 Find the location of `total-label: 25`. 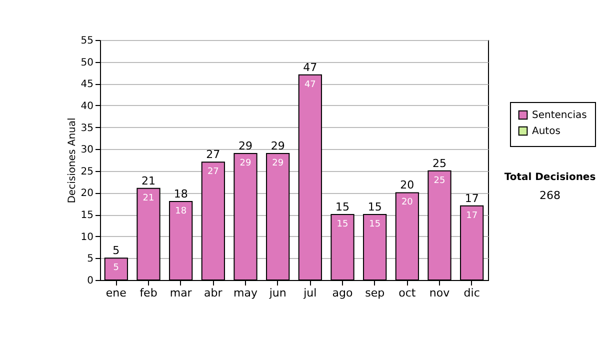

total-label: 25 is located at coordinates (439, 163).